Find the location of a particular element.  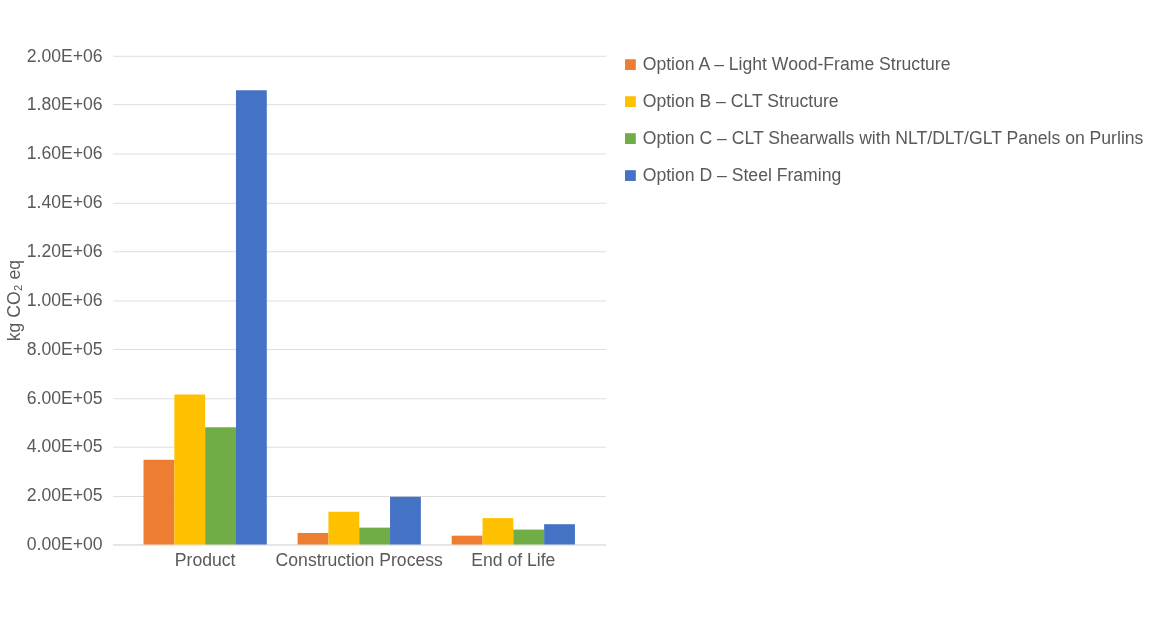

y-tick-label: 0.00E+00 is located at coordinates (64, 544).